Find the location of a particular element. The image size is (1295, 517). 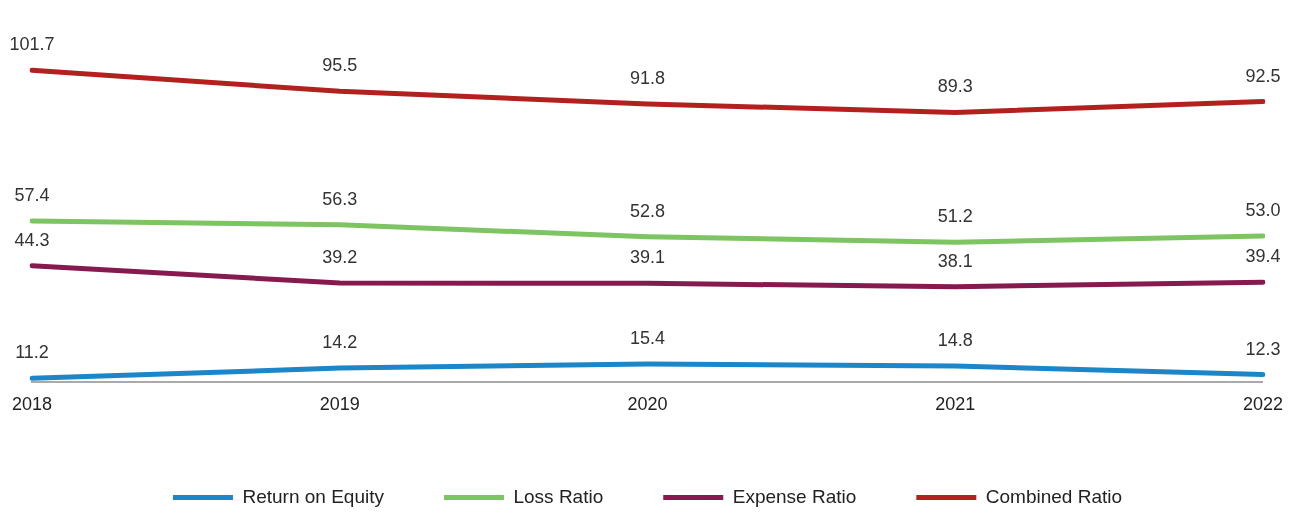

data-label: 11.2 is located at coordinates (32, 352).